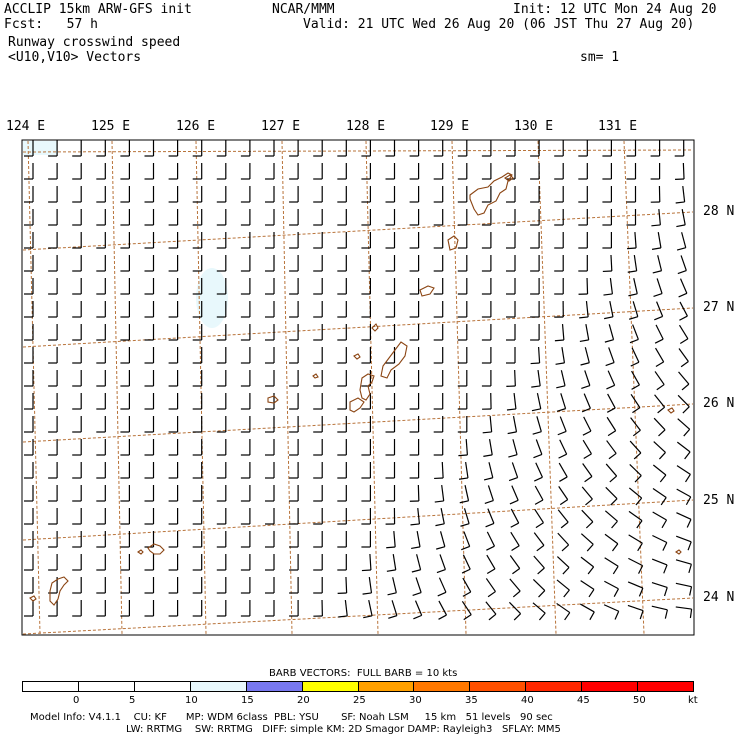 This screenshot has height=740, width=740. I want to click on organization: NCAR/MMM, so click(303, 9).